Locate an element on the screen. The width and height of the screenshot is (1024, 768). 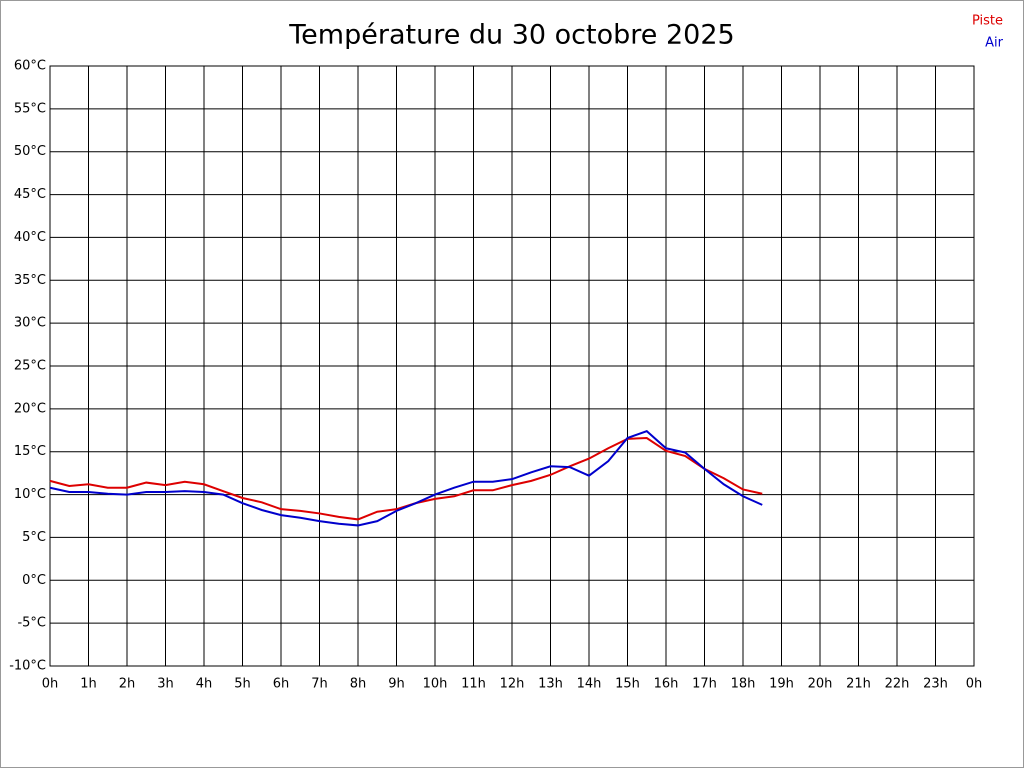
x-tick-label: 16h is located at coordinates (666, 684).